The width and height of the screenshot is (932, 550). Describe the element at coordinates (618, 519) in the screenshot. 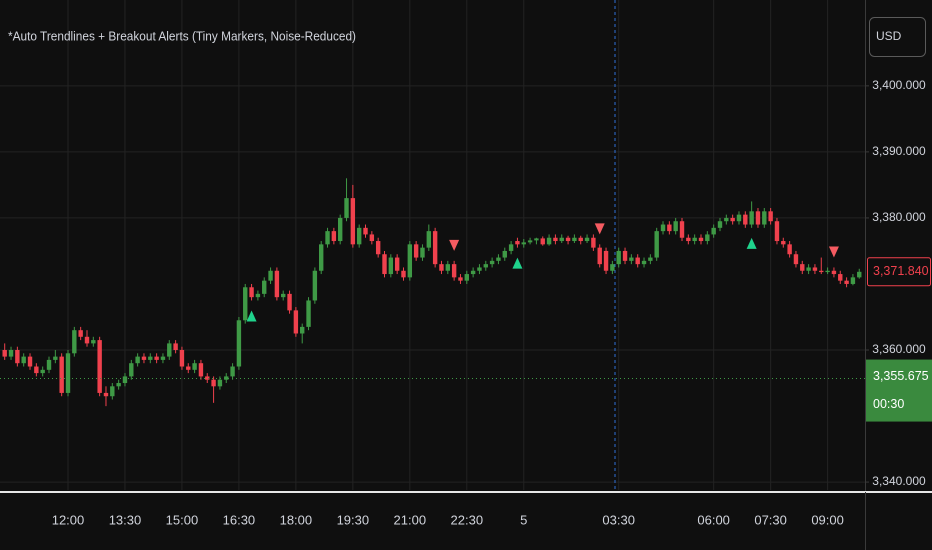

I see `x-tick-label: 03:30` at that location.